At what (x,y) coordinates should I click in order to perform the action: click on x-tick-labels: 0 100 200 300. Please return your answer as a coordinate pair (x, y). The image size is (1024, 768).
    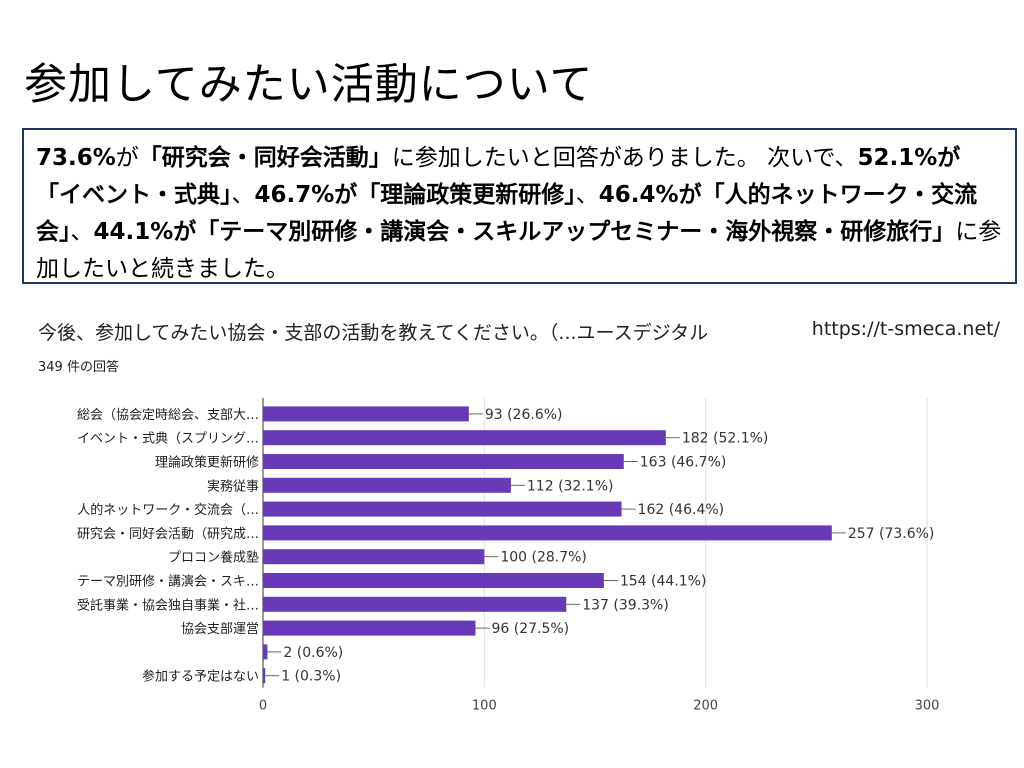
    Looking at the image, I should click on (599, 706).